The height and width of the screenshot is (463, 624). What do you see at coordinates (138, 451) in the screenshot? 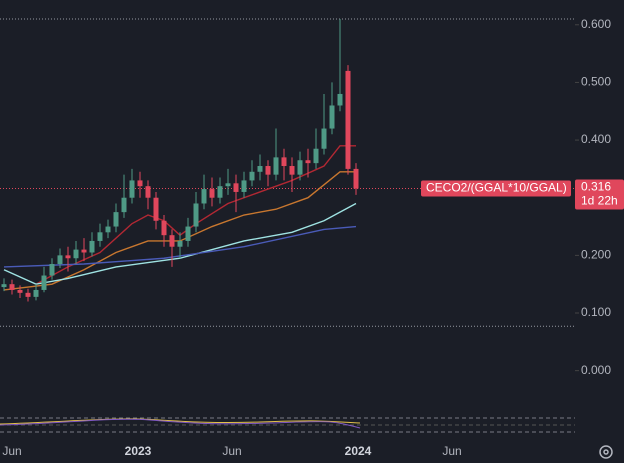
I see `x-tick-label: 2023` at bounding box center [138, 451].